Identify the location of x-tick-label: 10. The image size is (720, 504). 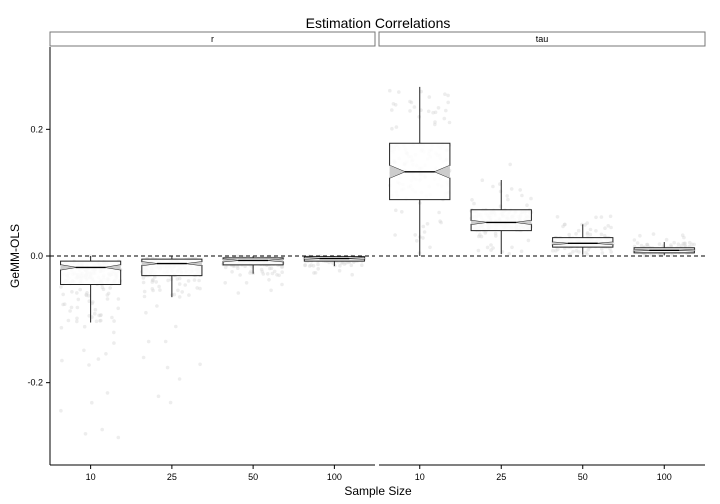
(91, 477).